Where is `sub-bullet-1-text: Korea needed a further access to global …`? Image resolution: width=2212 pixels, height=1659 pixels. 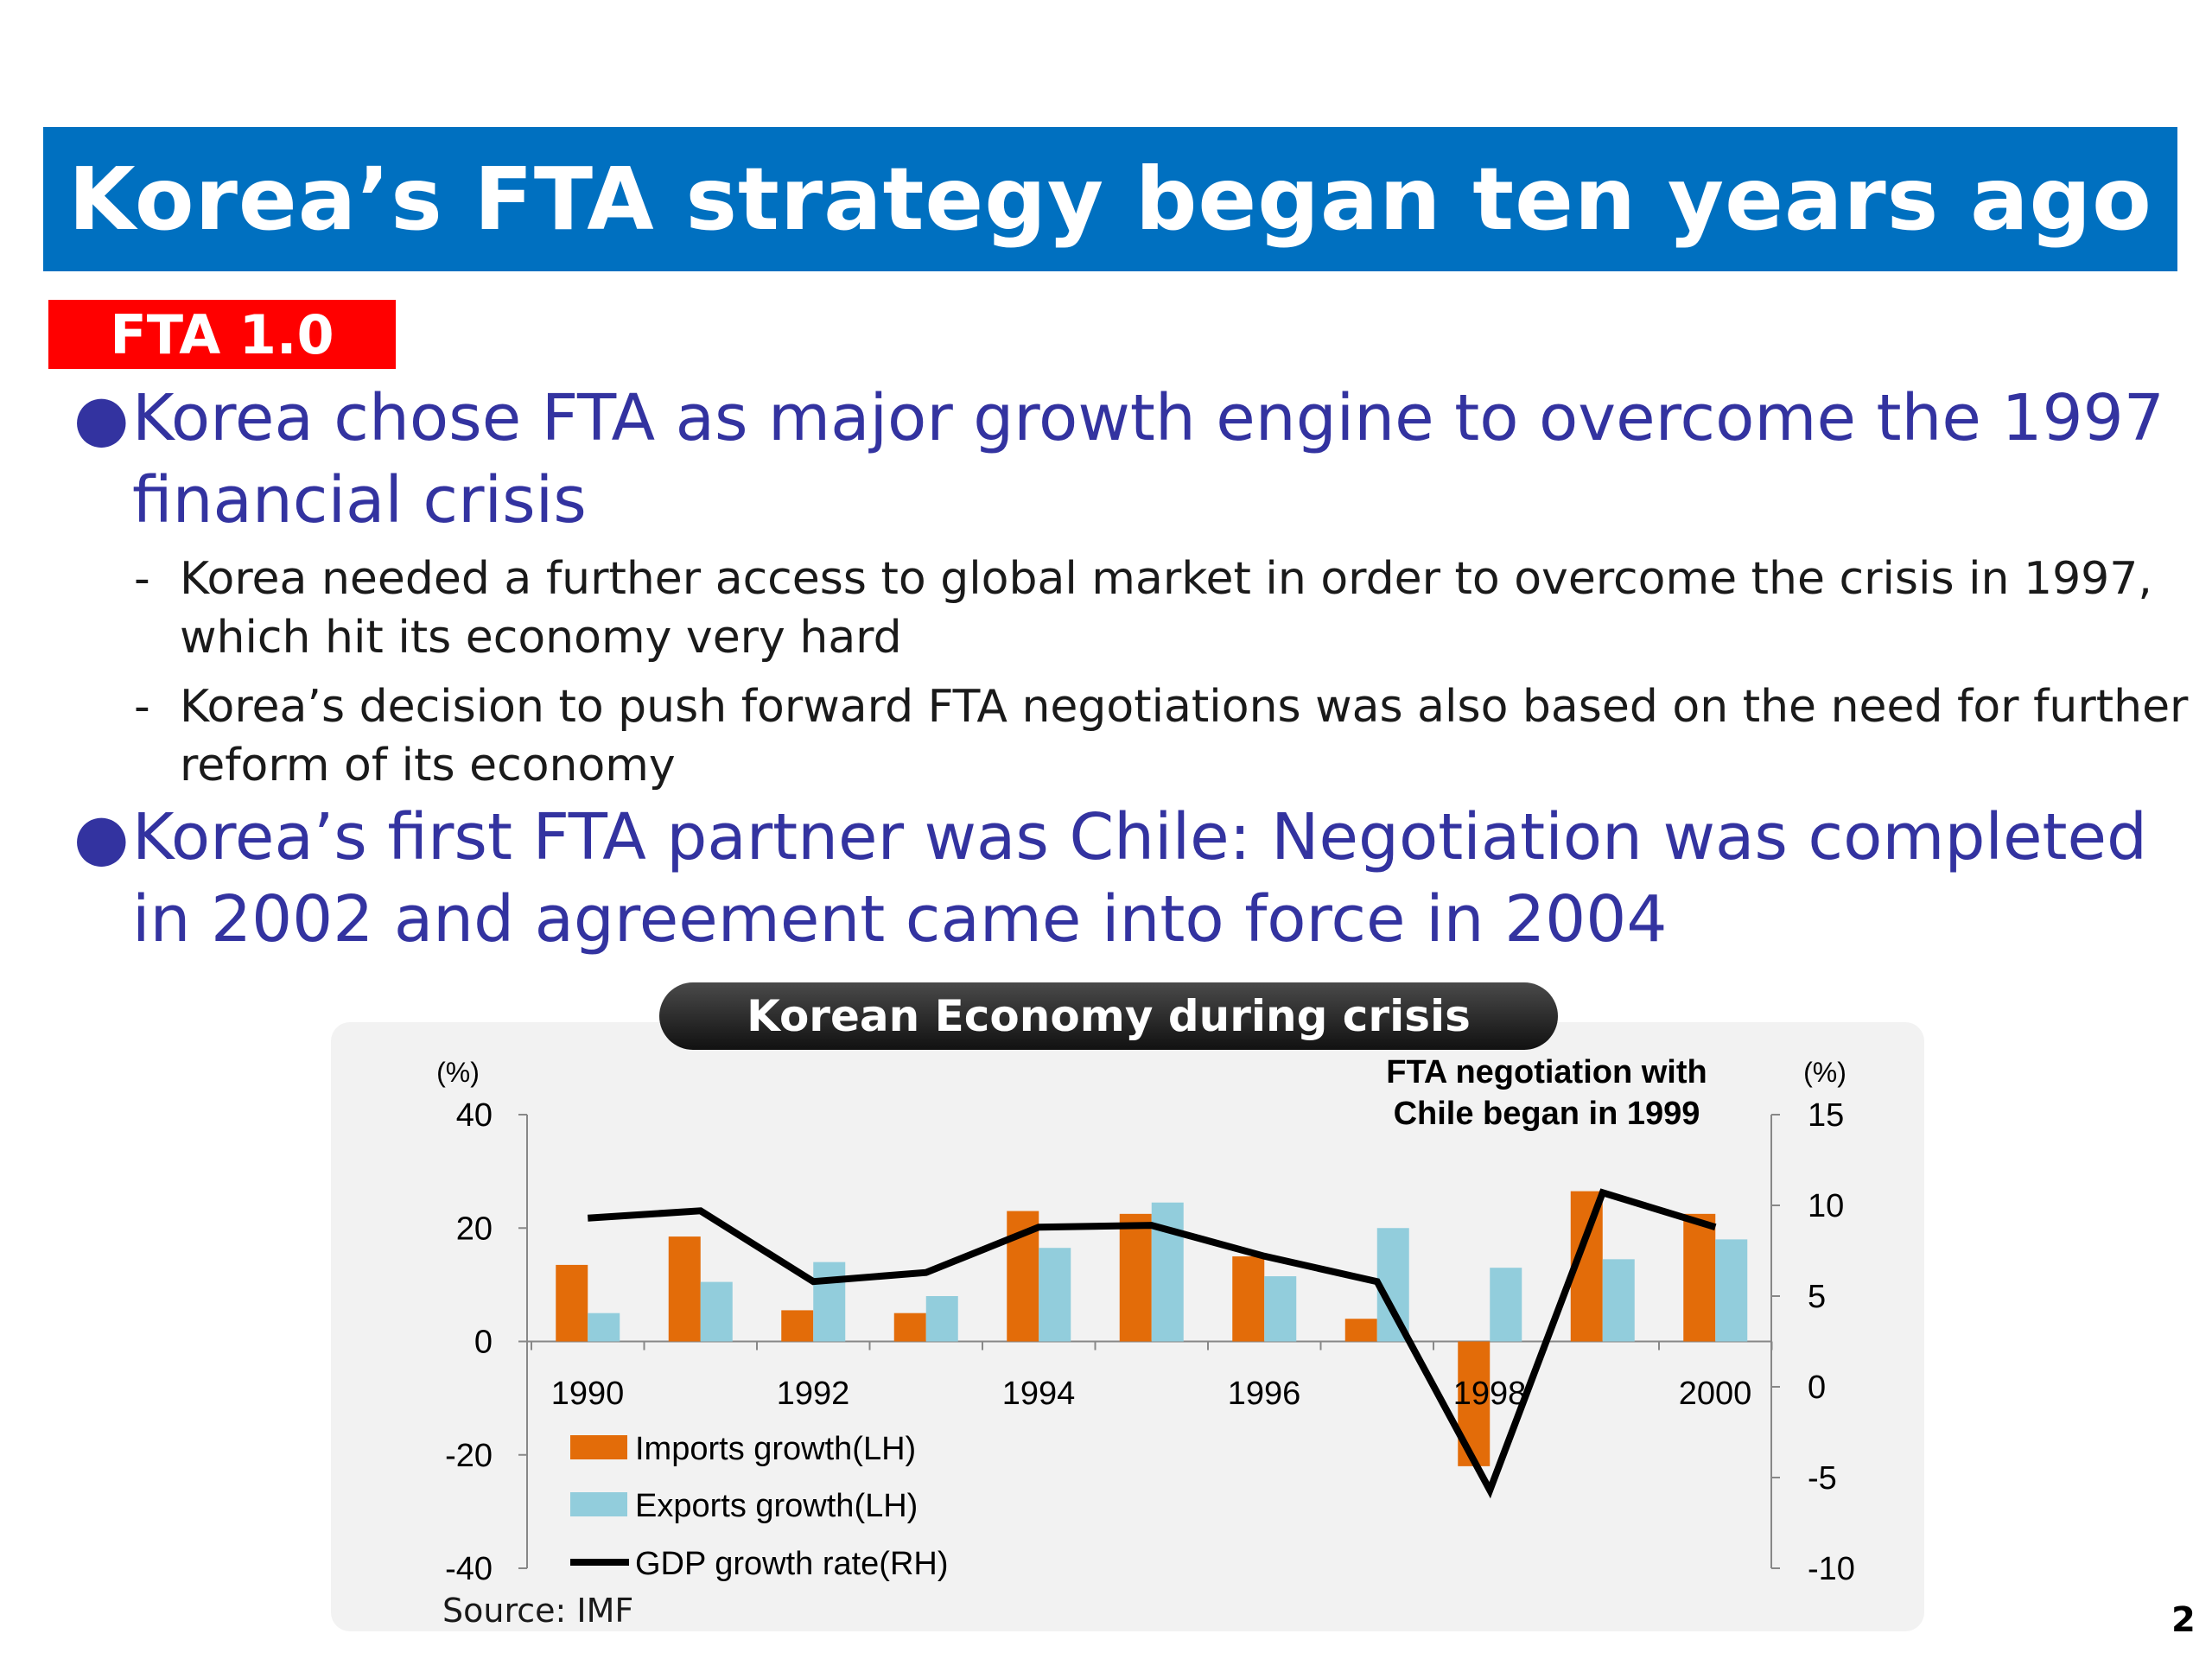
sub-bullet-1-text: Korea needed a further access to global … is located at coordinates (1166, 608).